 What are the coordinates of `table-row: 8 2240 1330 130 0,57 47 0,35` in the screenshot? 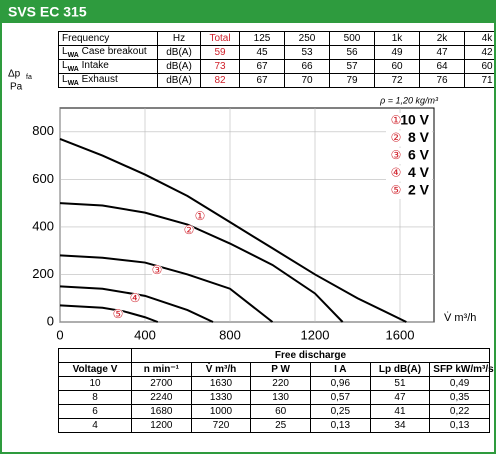 It's located at (274, 397).